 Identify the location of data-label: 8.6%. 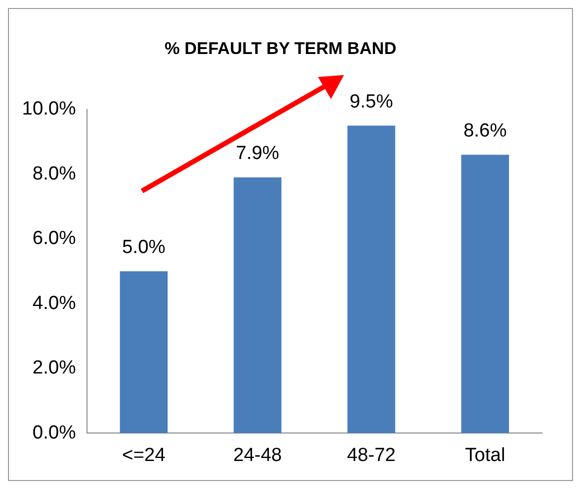
(485, 131).